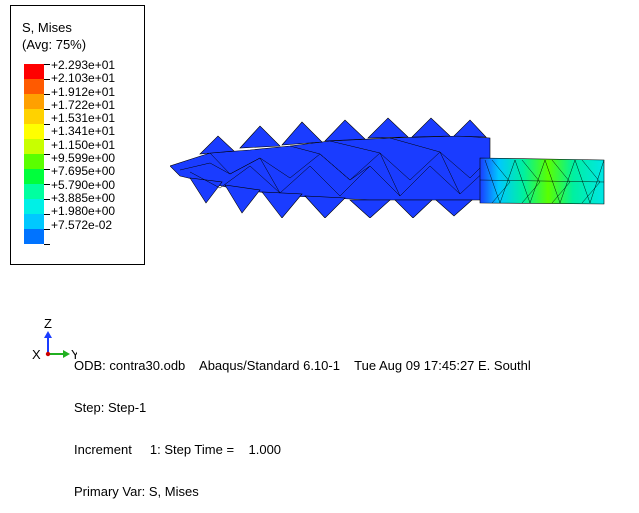 This screenshot has height=513, width=639. What do you see at coordinates (83, 131) in the screenshot?
I see `legend-value-label: +1.341e+01` at bounding box center [83, 131].